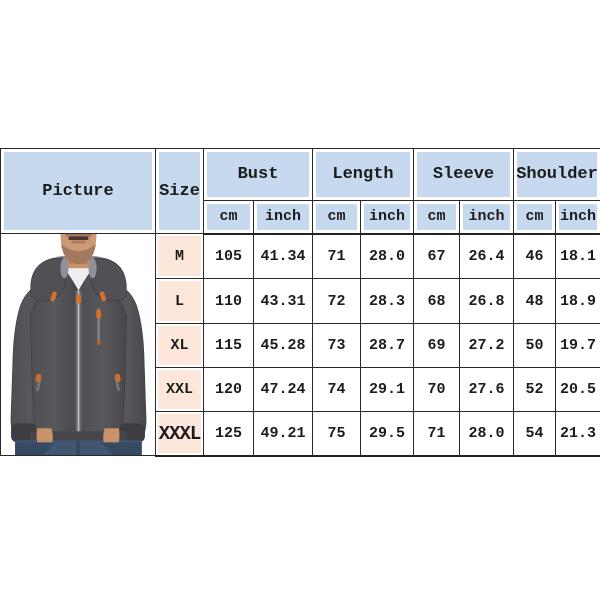  What do you see at coordinates (387, 434) in the screenshot?
I see `length-inch-value: 29.5` at bounding box center [387, 434].